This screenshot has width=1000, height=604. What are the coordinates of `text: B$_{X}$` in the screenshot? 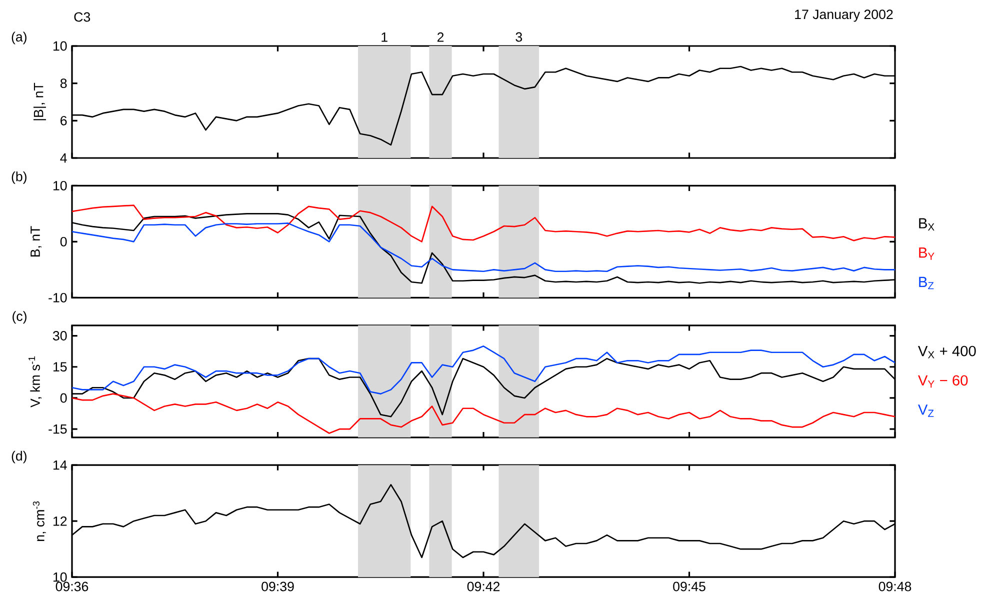 It's located at (926, 224).